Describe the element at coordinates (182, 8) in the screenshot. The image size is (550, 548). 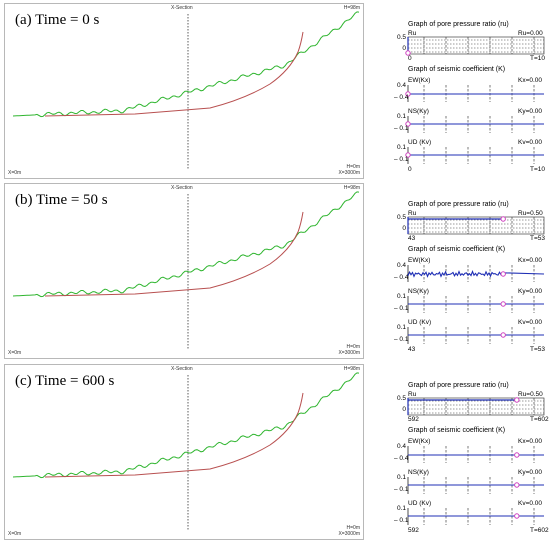
I see `x-section-label-a: X-Section` at that location.